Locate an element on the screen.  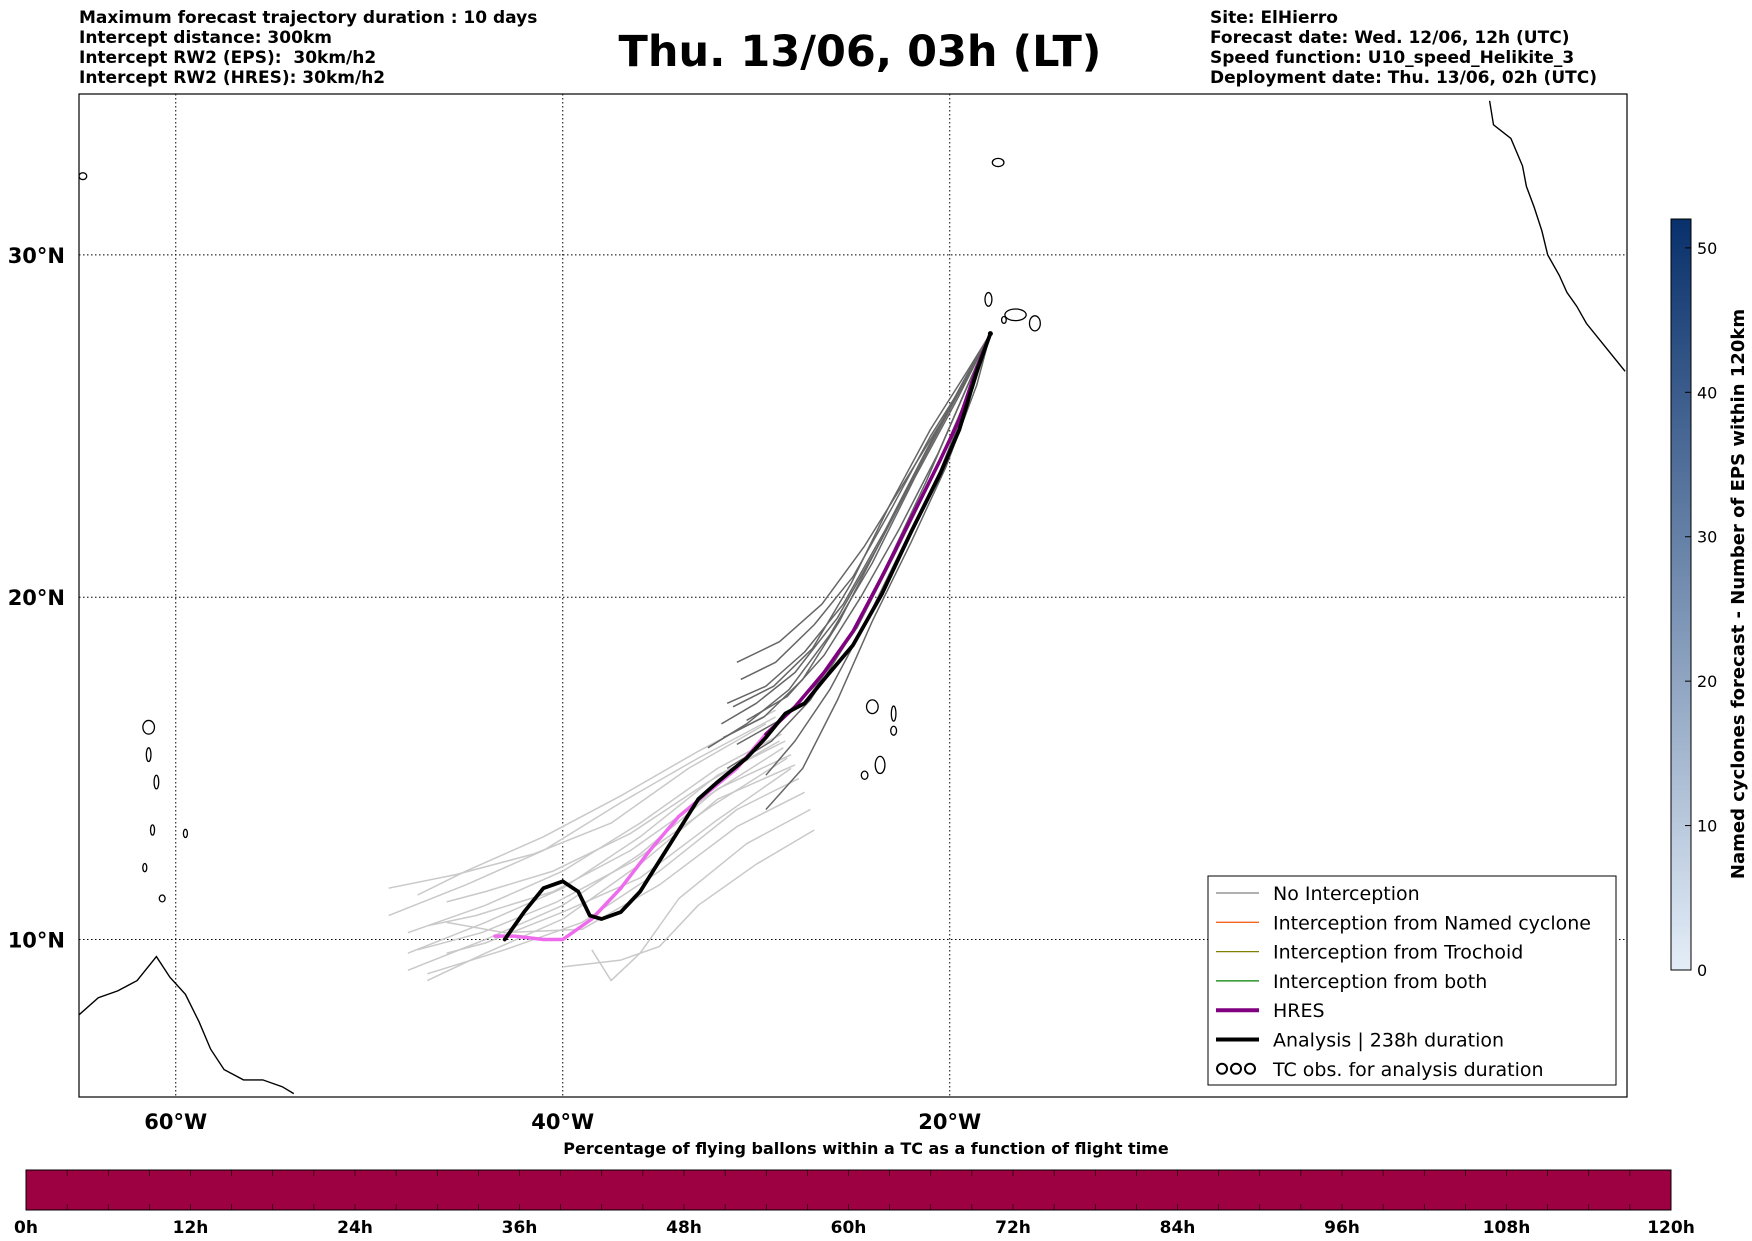
side-colorbar-tick-label: 0 is located at coordinates (1702, 970).